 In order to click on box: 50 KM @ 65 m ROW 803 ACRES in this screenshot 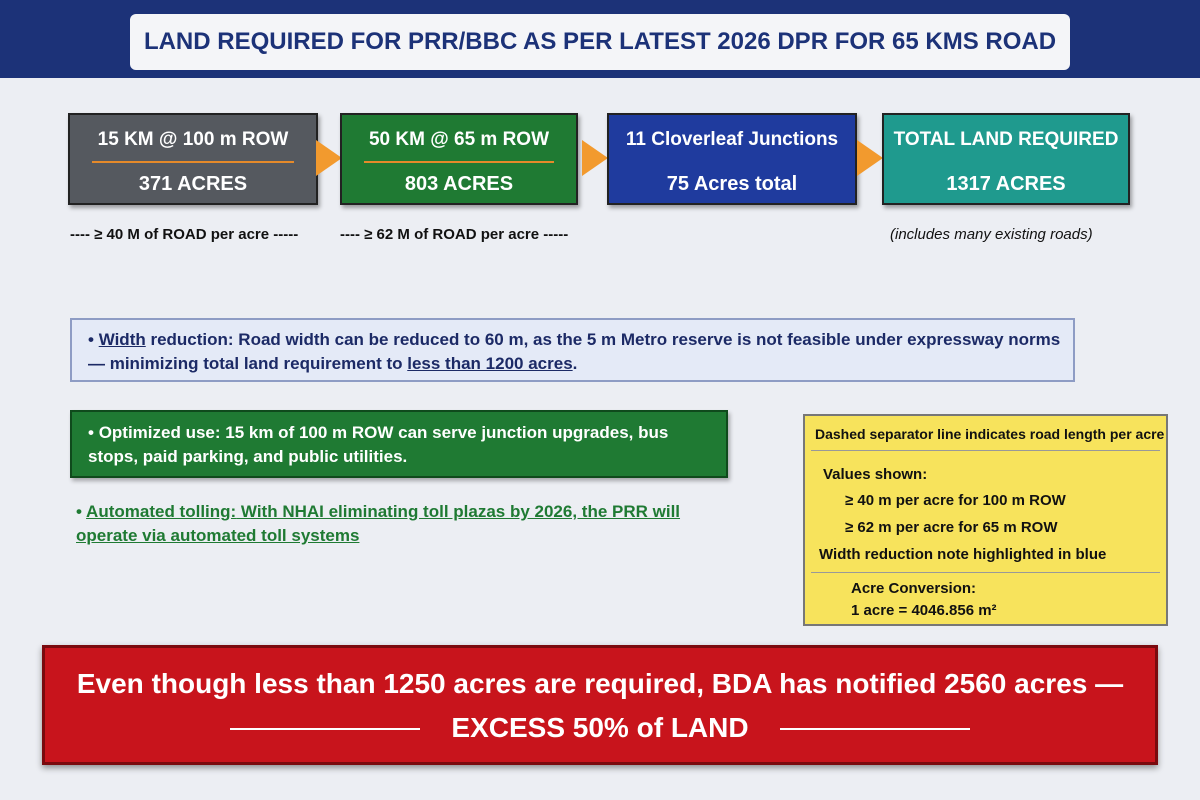, I will do `click(459, 159)`.